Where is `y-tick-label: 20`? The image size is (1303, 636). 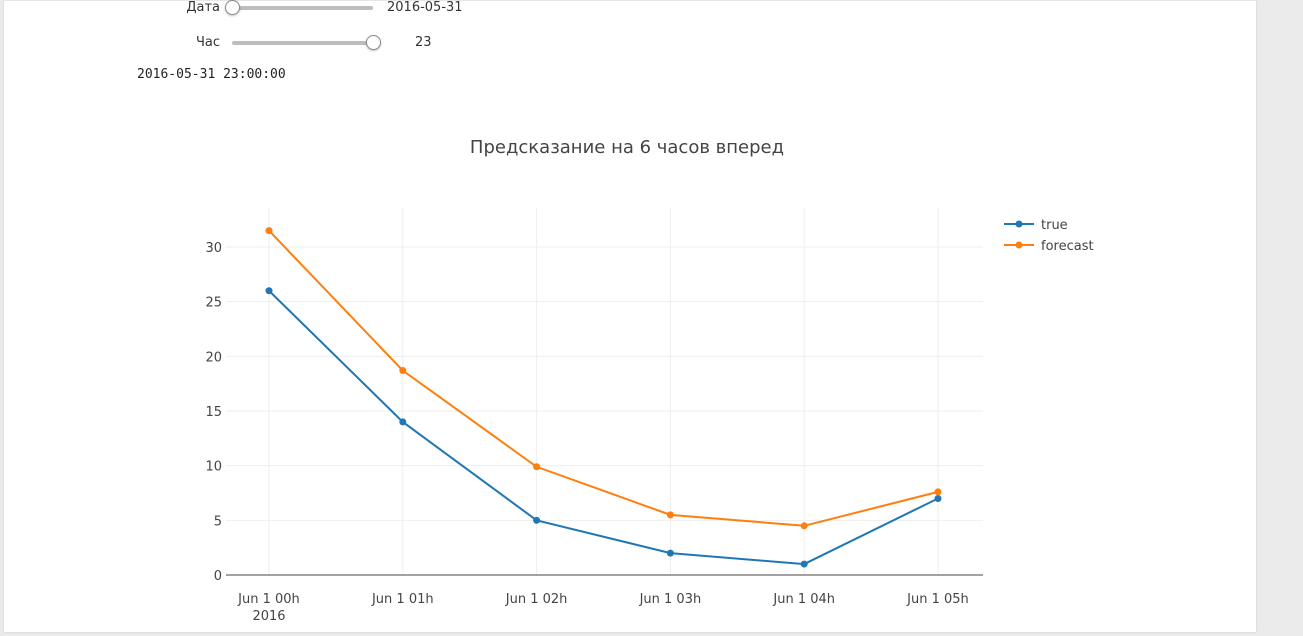
y-tick-label: 20 is located at coordinates (213, 357).